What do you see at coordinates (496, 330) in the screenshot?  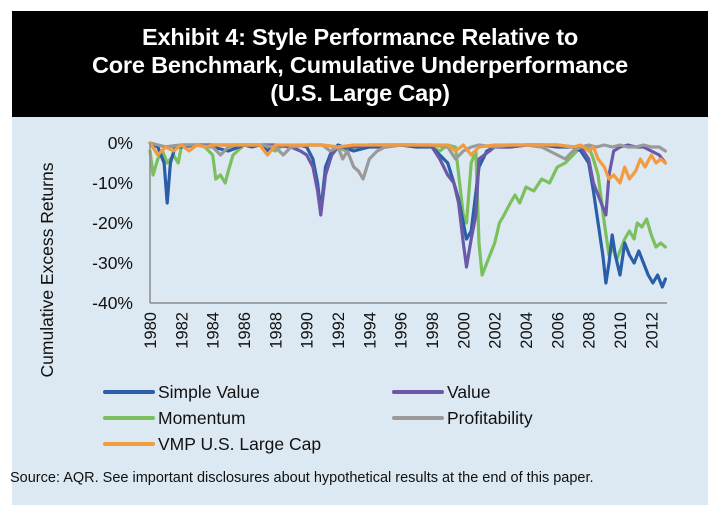 I see `x-tick-label: 2002` at bounding box center [496, 330].